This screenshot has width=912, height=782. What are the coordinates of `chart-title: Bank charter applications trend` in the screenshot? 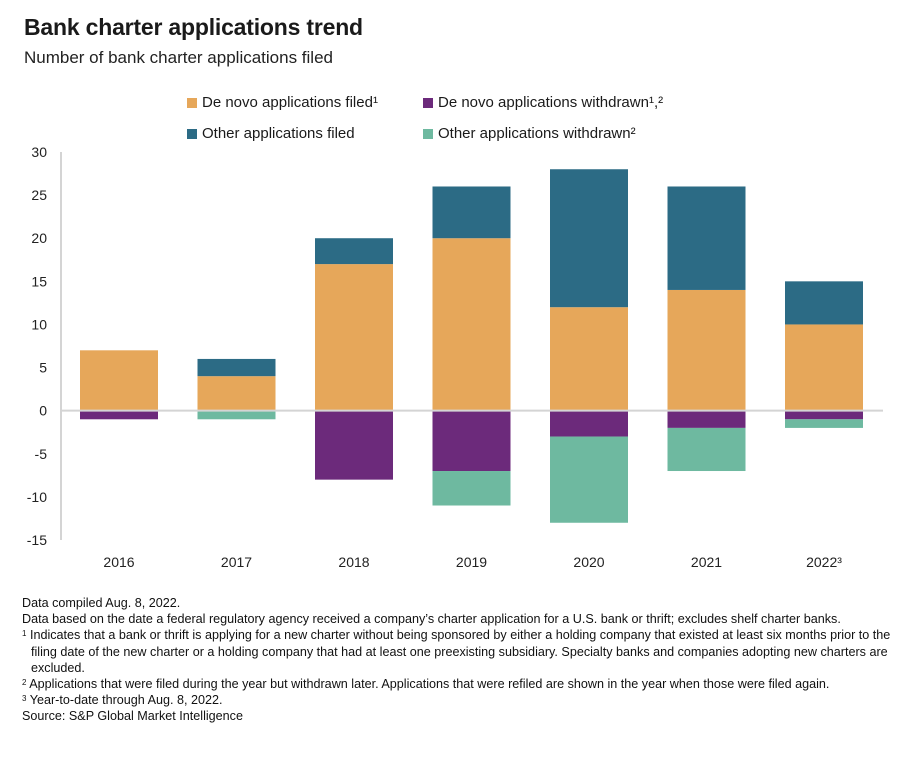 It's located at (193, 27).